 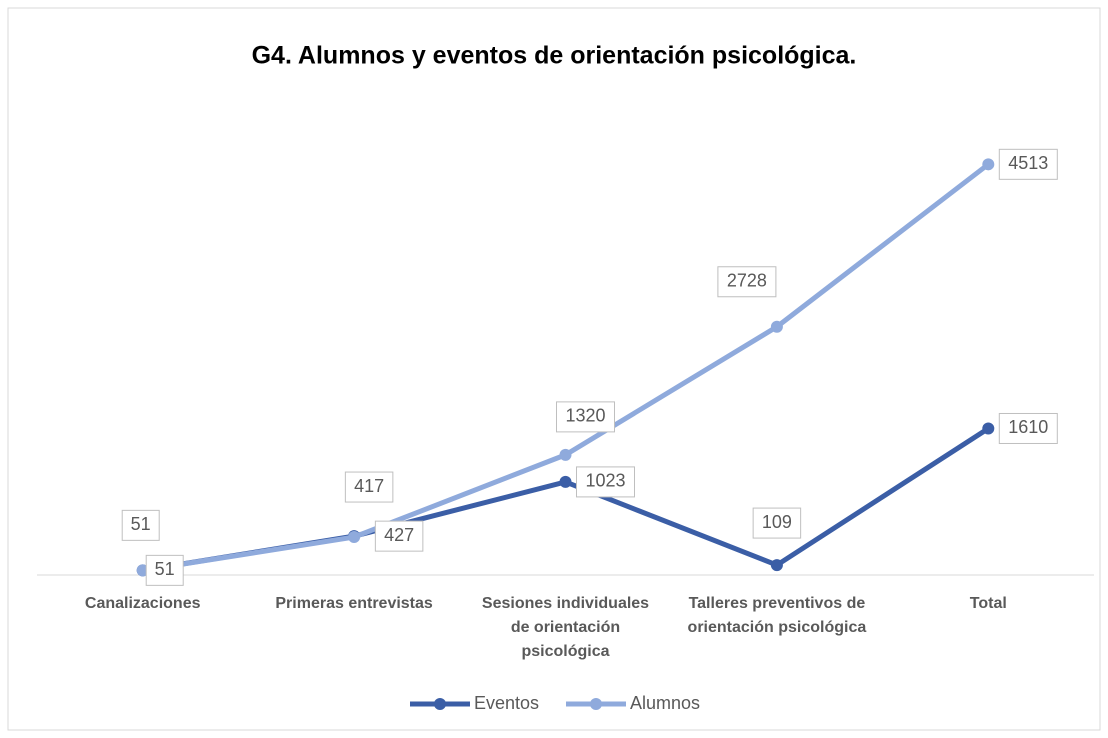 I want to click on data-label: 1320, so click(x=585, y=417).